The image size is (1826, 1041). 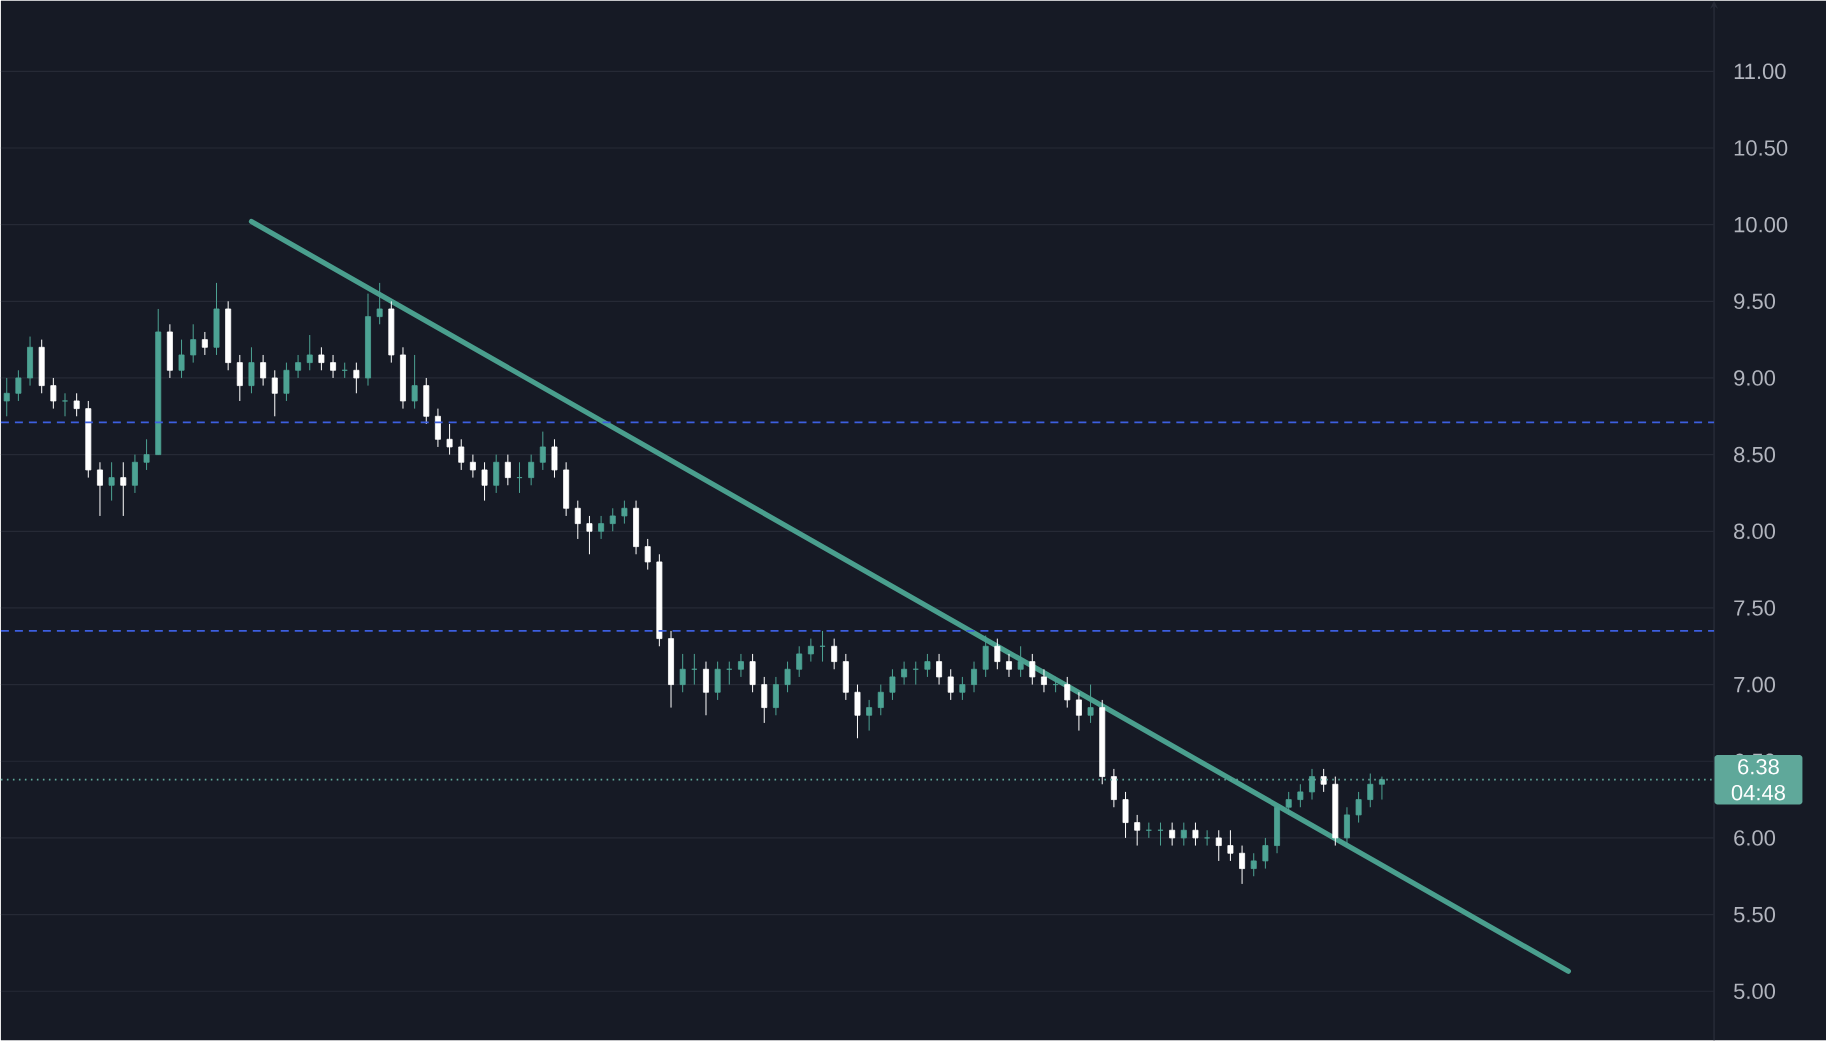 I want to click on y-tick-label: 8.50, so click(x=1755, y=454).